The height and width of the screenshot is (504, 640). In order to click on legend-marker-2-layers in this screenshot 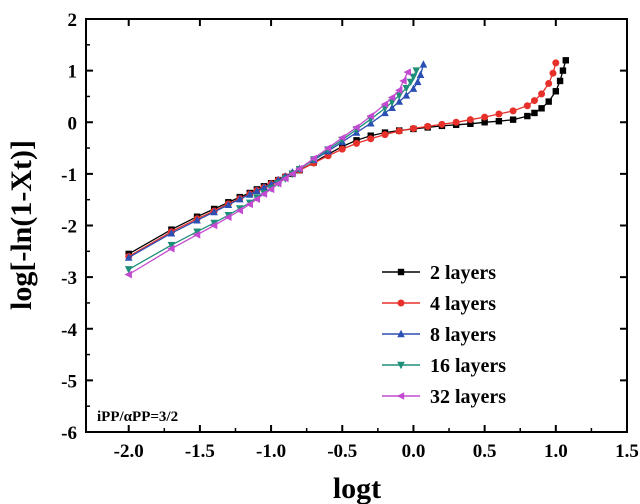, I will do `click(401, 272)`.